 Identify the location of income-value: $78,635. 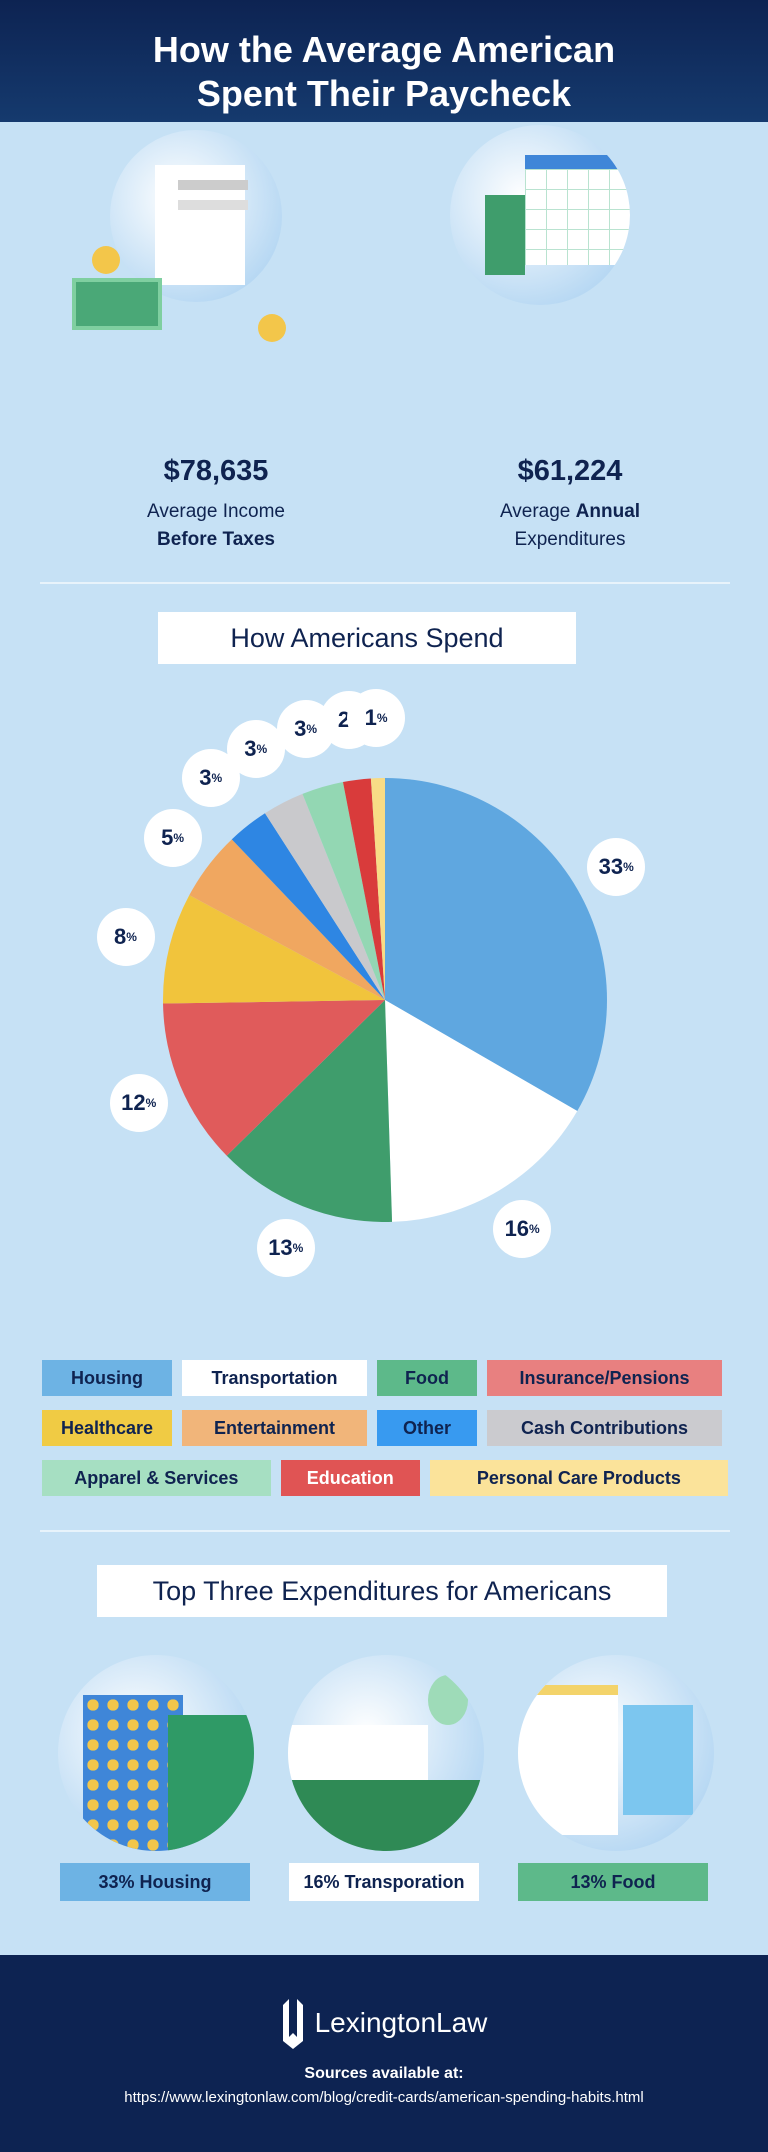
(216, 471).